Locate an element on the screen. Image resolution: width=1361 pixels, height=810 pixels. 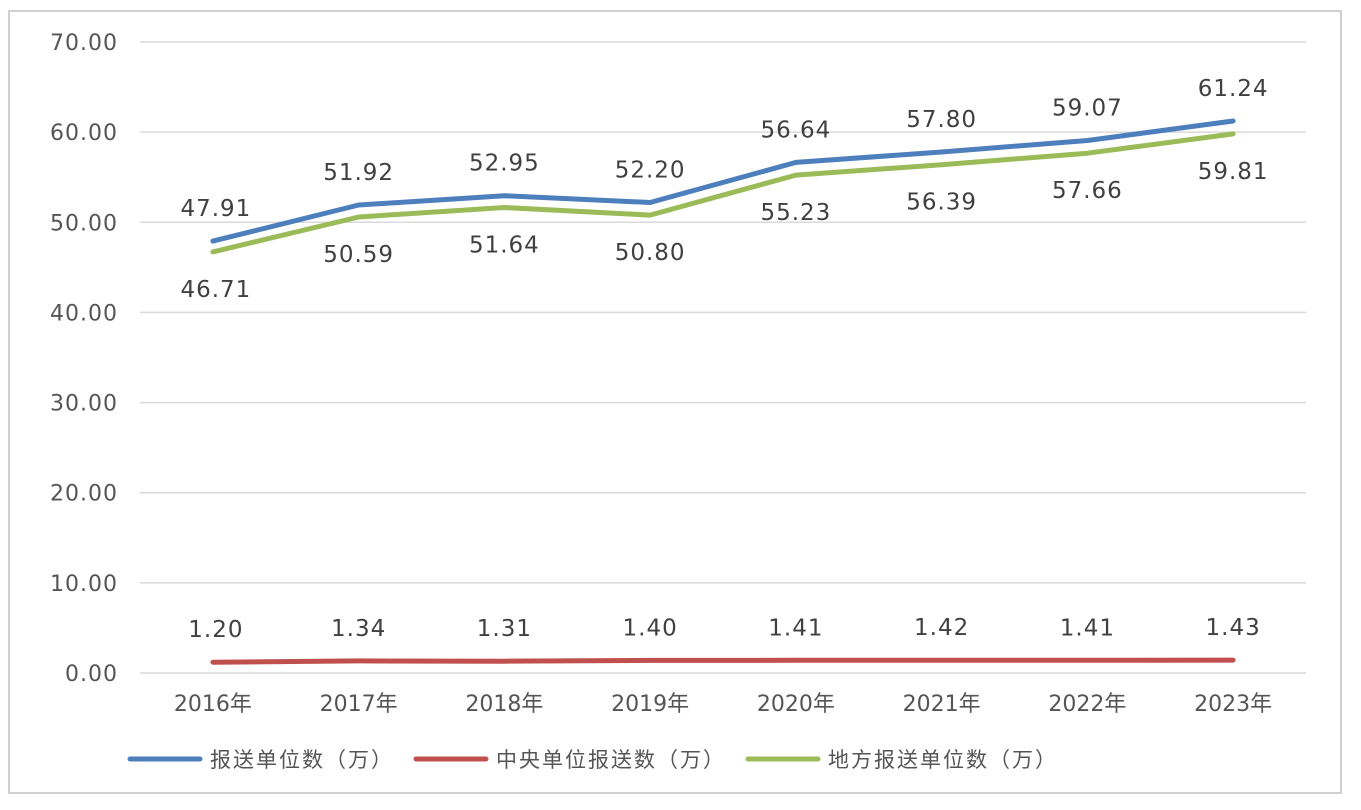
x-tick-label: 2018年 is located at coordinates (504, 704).